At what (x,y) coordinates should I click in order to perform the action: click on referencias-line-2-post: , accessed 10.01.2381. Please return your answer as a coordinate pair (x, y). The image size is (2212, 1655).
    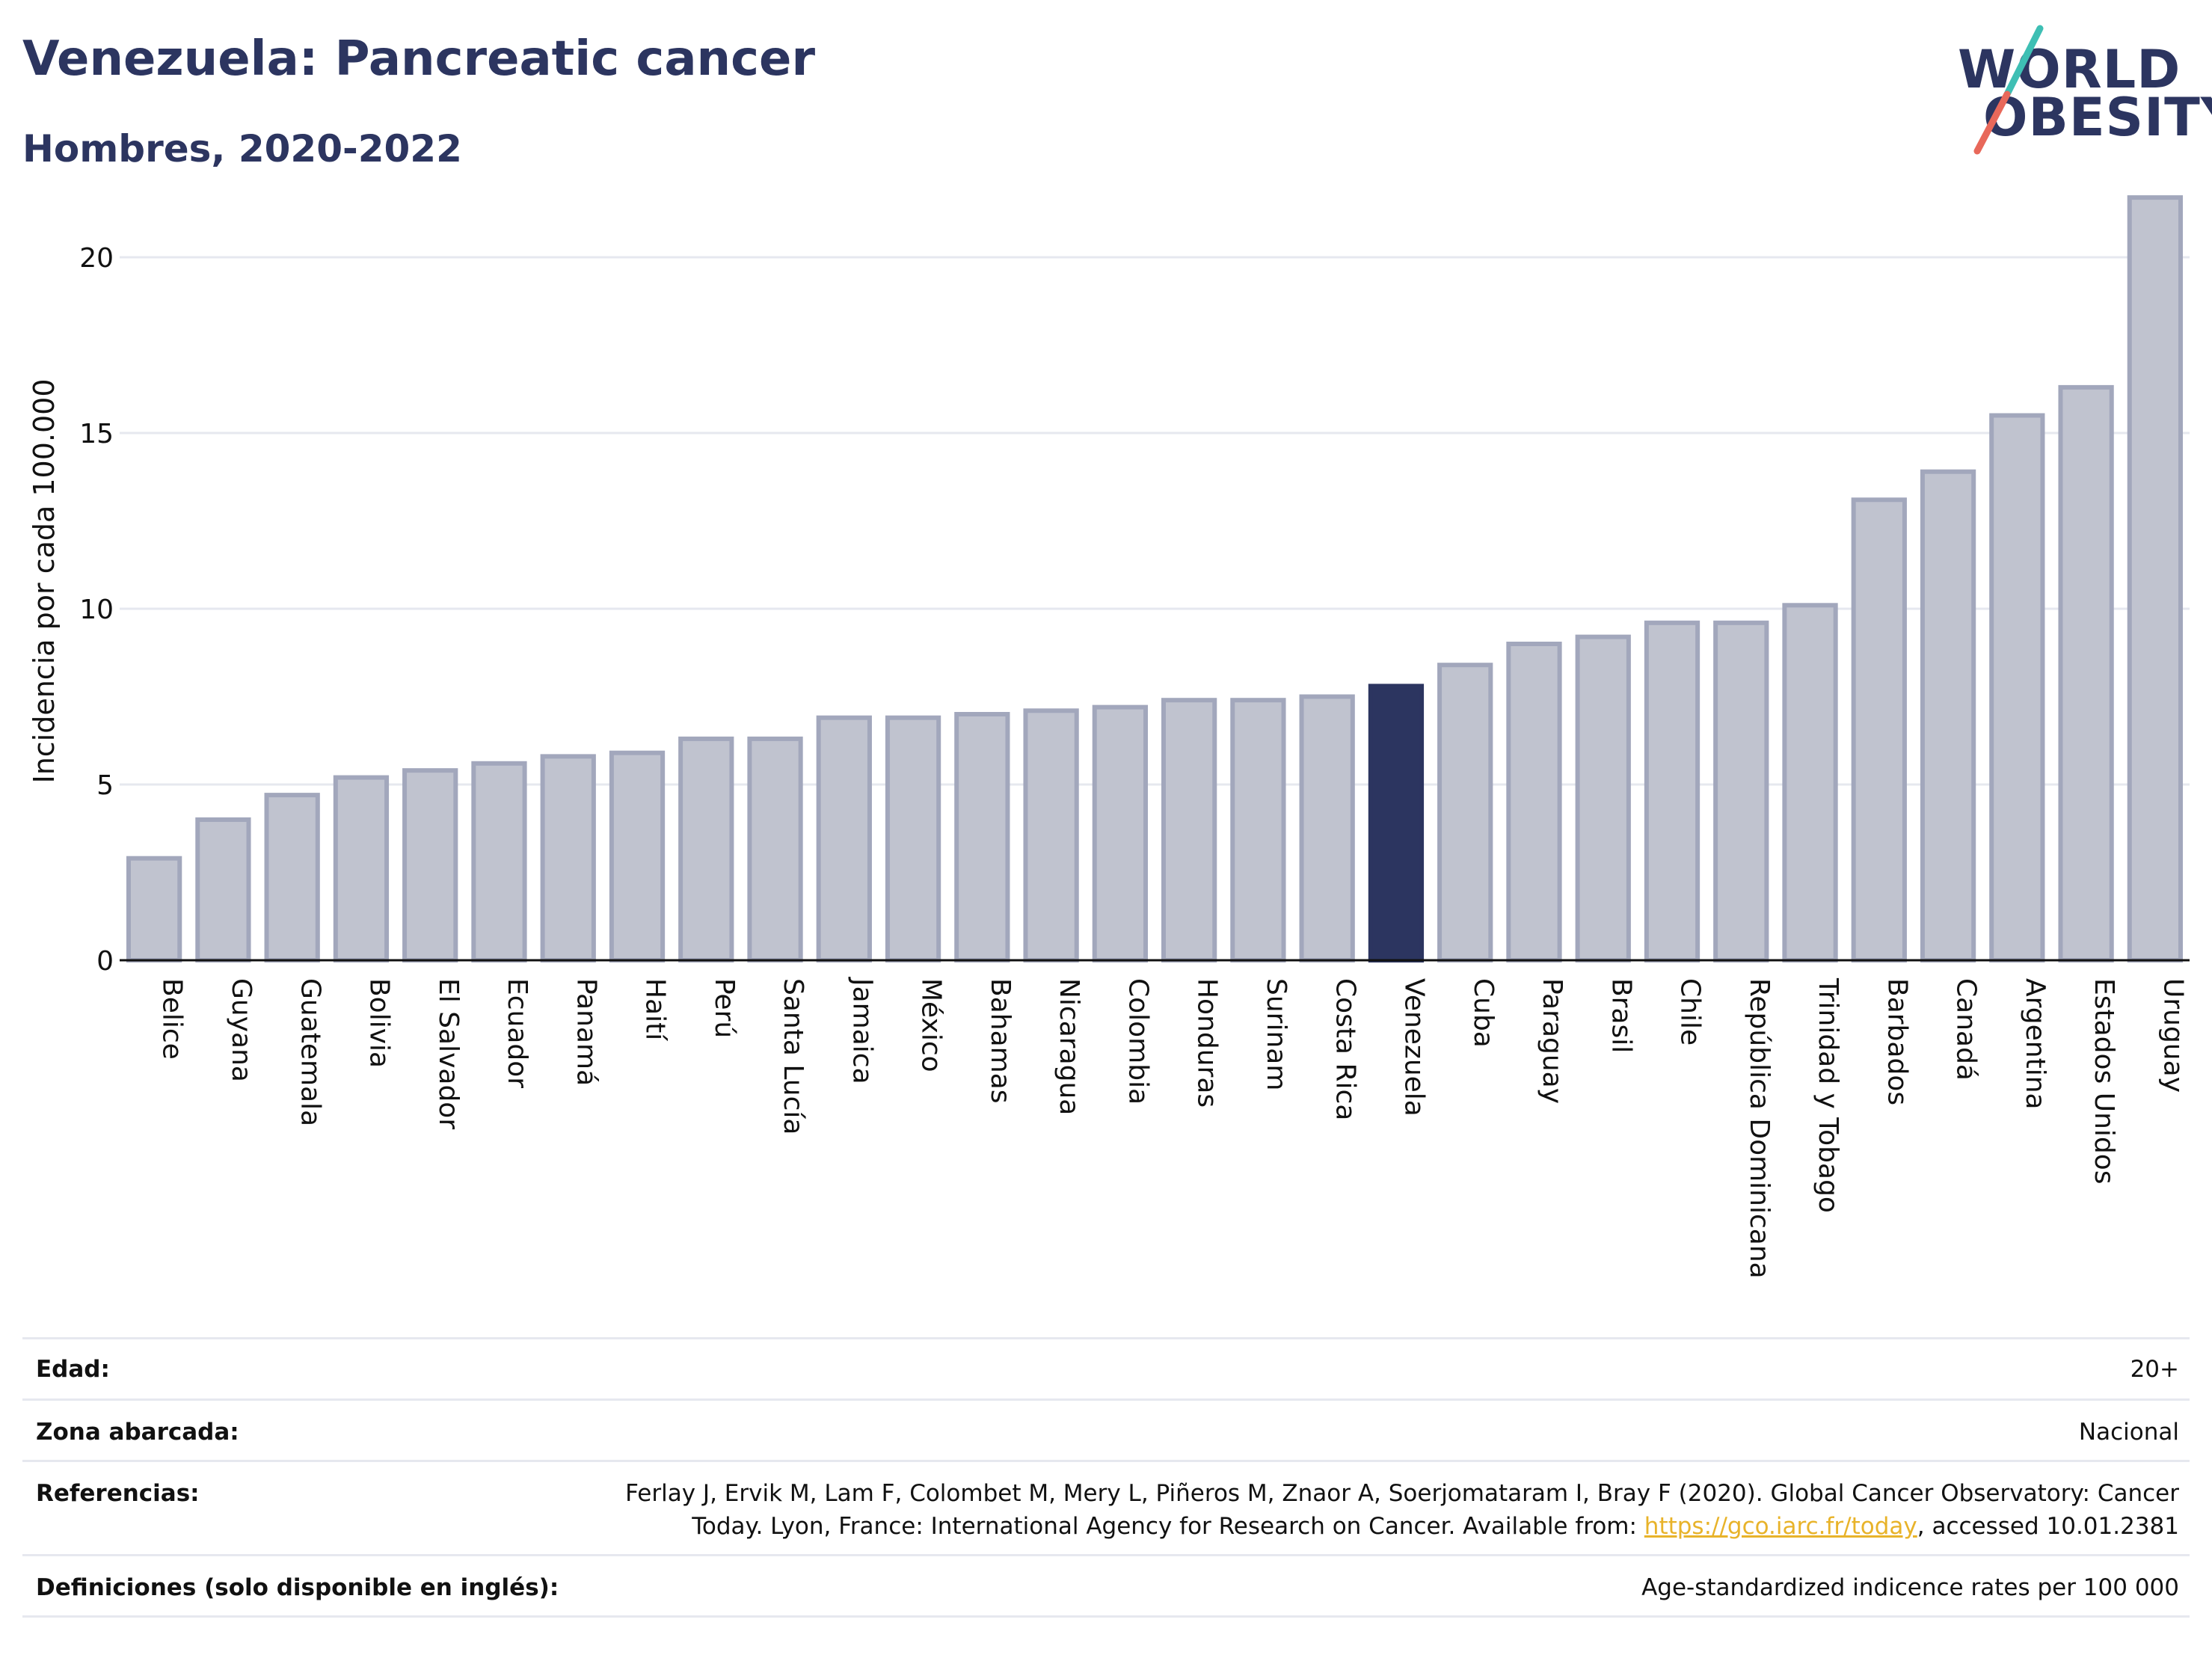
    Looking at the image, I should click on (2048, 1526).